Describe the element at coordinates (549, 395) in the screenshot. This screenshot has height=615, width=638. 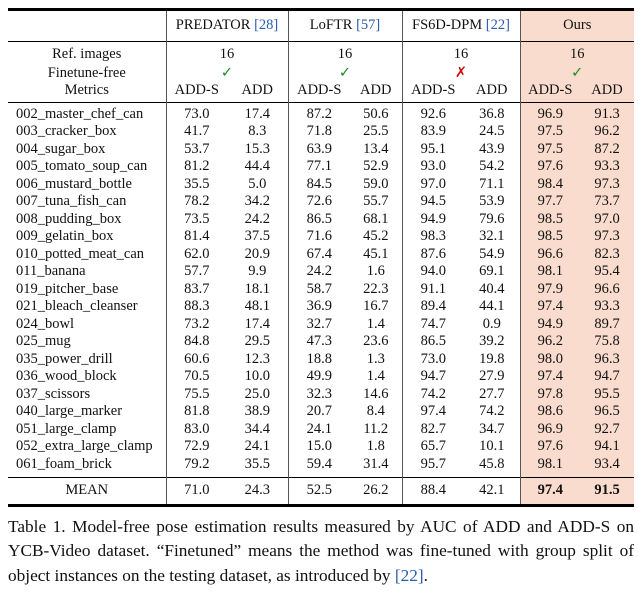
I see `value-cell: 97.8` at that location.